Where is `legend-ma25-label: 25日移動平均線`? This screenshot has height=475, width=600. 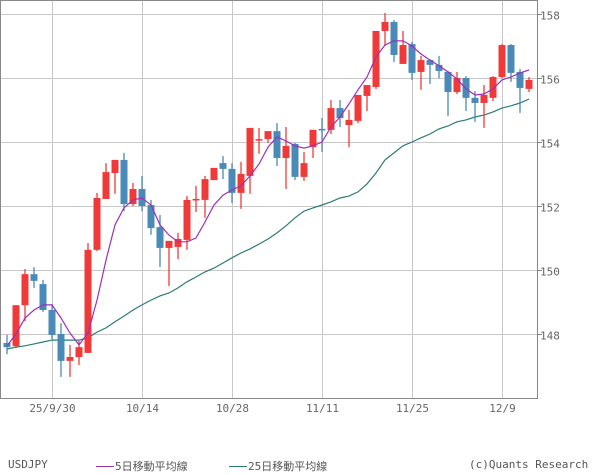 legend-ma25-label: 25日移動平均線 is located at coordinates (288, 466).